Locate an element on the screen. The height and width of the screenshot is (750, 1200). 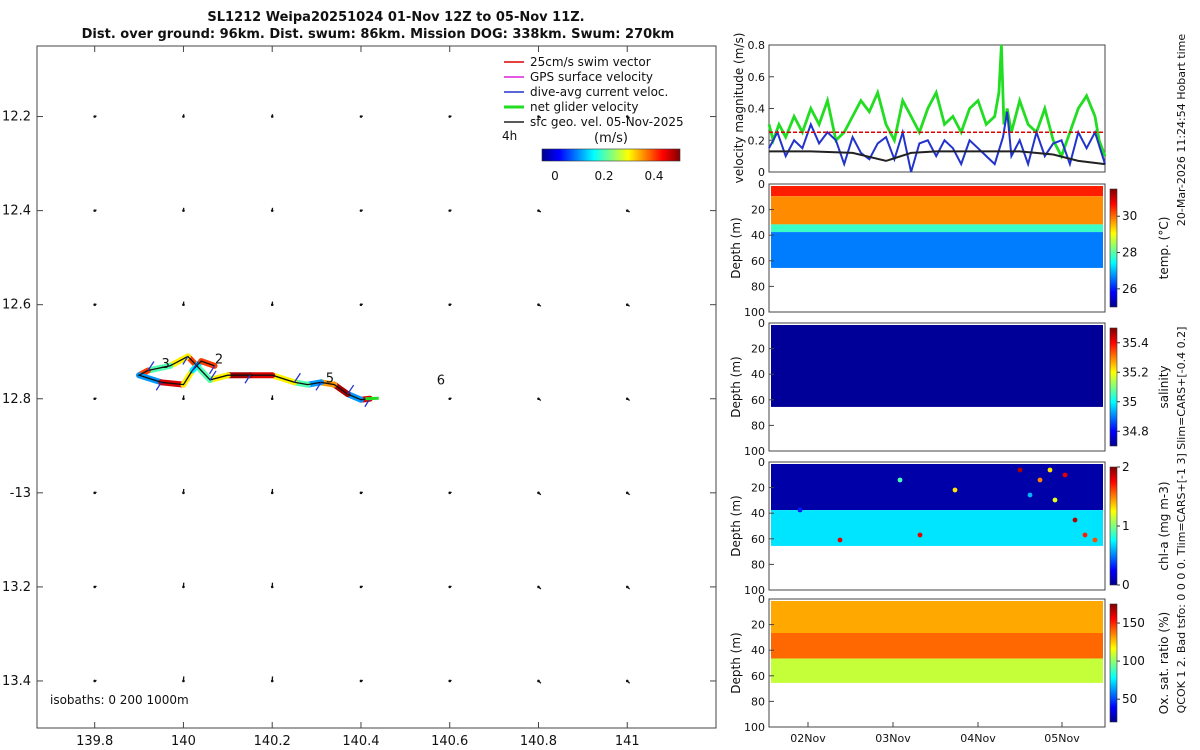
time-tick-label: 03Nov is located at coordinates (893, 738).